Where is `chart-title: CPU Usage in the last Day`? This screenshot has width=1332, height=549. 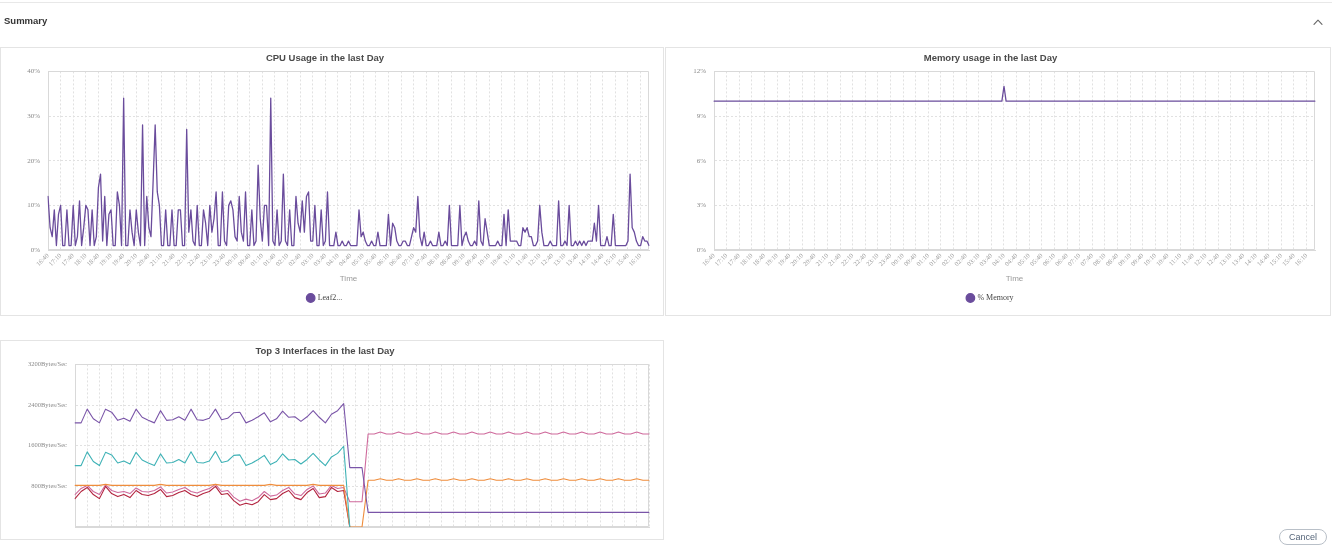 chart-title: CPU Usage in the last Day is located at coordinates (325, 58).